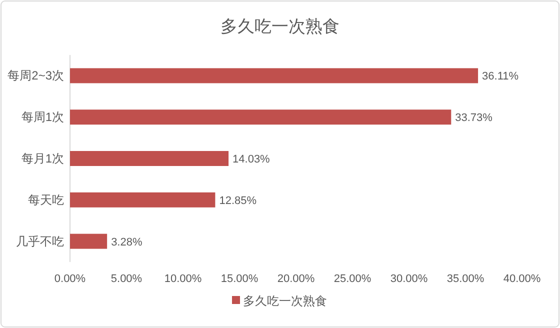 The height and width of the screenshot is (328, 560). What do you see at coordinates (126, 242) in the screenshot?
I see `data-label: 3.28%` at bounding box center [126, 242].